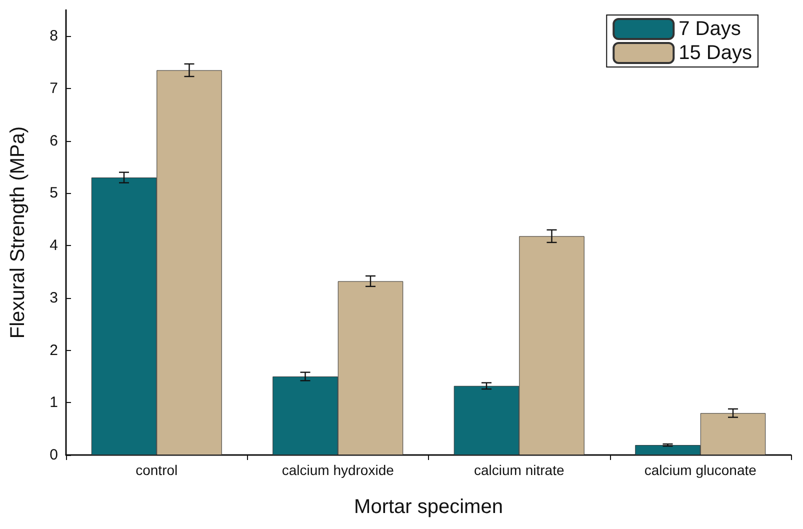 Image resolution: width=803 pixels, height=529 pixels. Describe the element at coordinates (18, 232) in the screenshot. I see `y-axis-title: Flexural Strength (MPa)` at that location.